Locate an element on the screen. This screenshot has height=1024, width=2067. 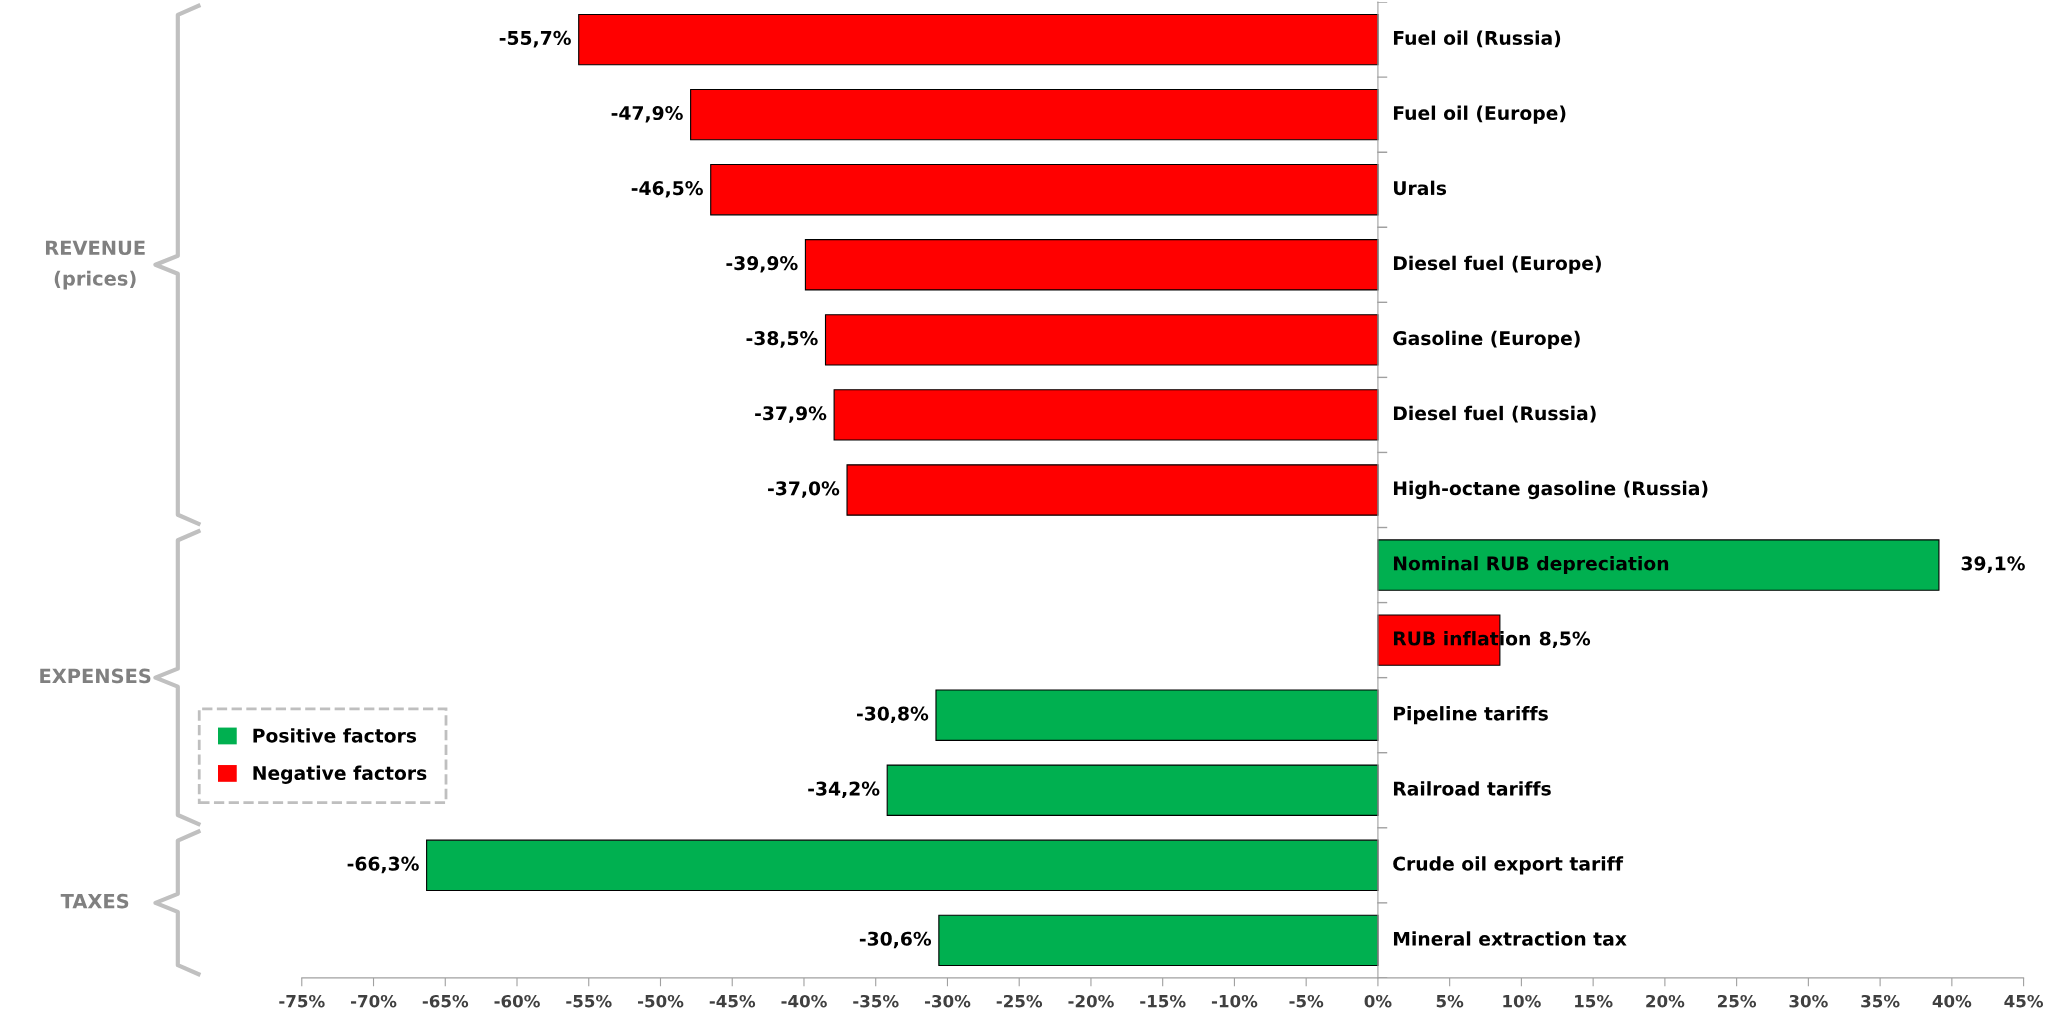
data-label: -37,9% is located at coordinates (791, 414).